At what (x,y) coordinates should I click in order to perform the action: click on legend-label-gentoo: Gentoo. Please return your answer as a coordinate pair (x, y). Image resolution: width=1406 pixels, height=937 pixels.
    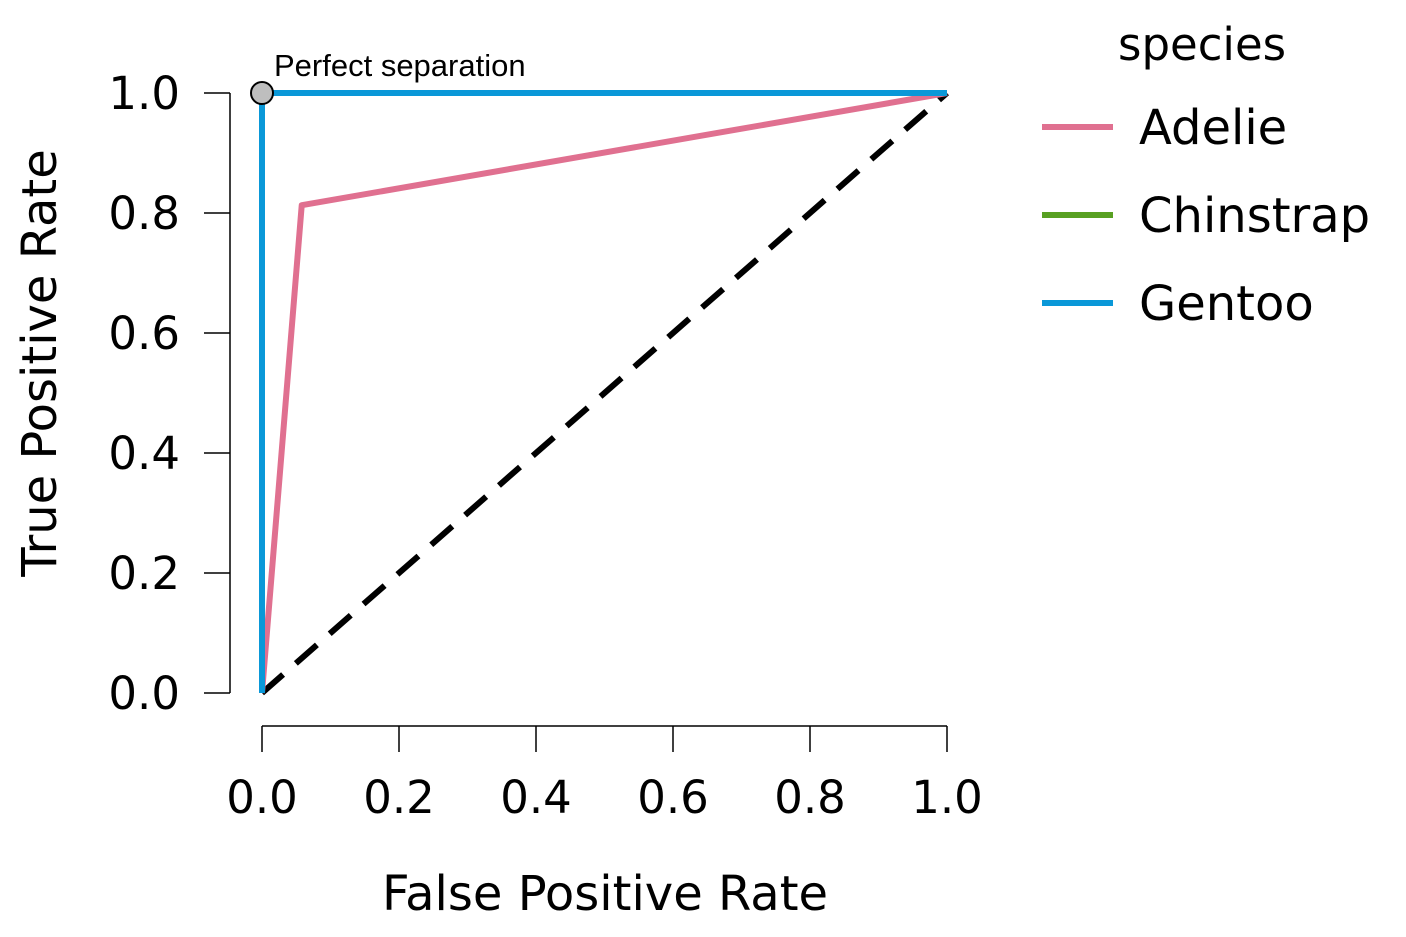
    Looking at the image, I should click on (1226, 304).